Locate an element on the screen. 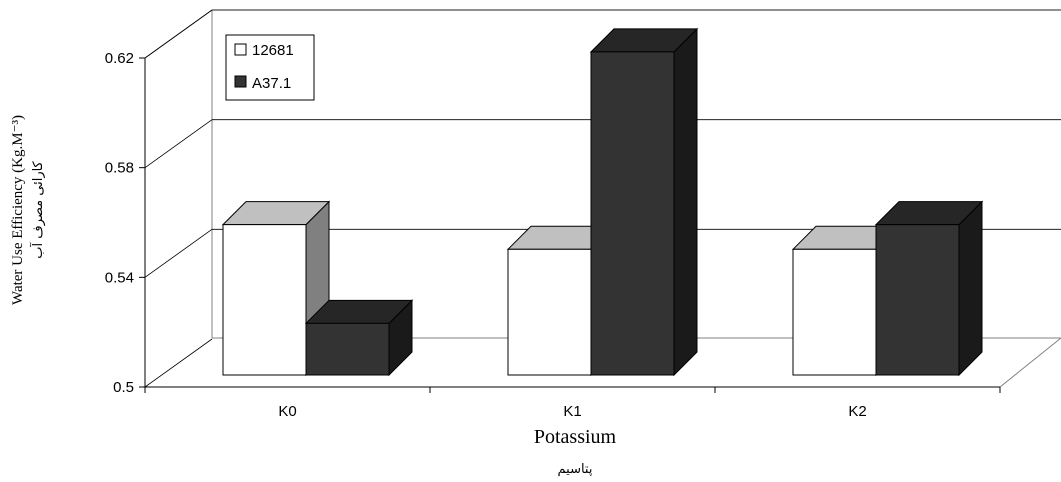  y-tick-label: 0.58 is located at coordinates (119, 168).